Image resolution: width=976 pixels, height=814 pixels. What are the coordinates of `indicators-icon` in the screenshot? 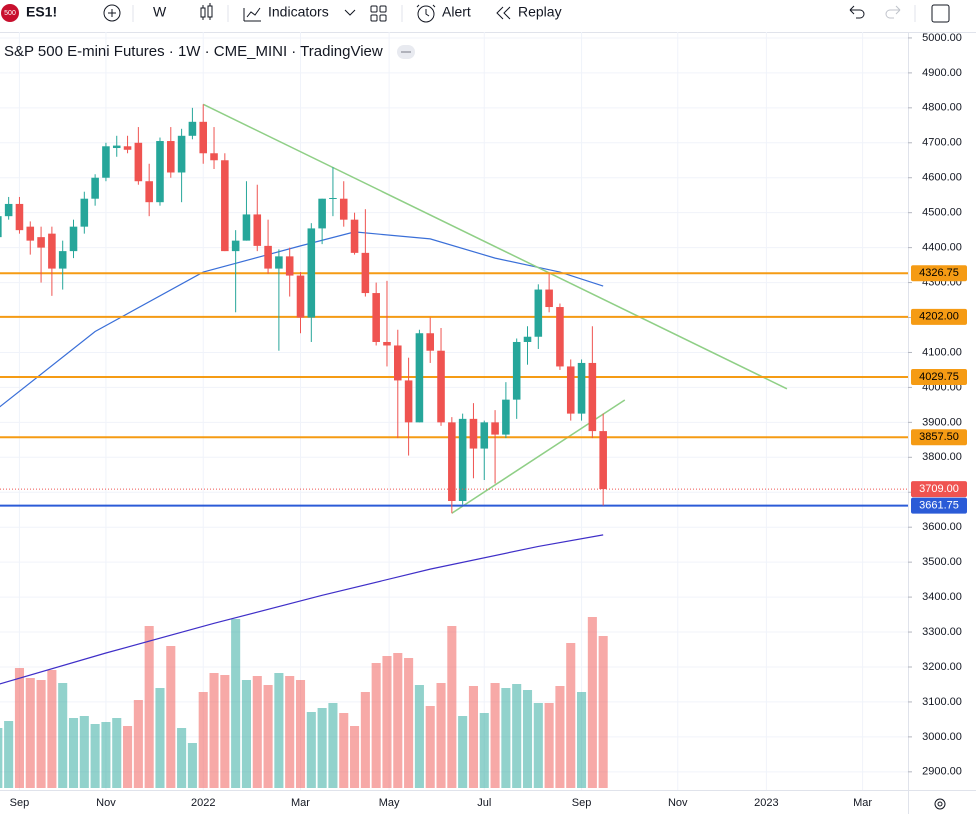 It's located at (252, 14).